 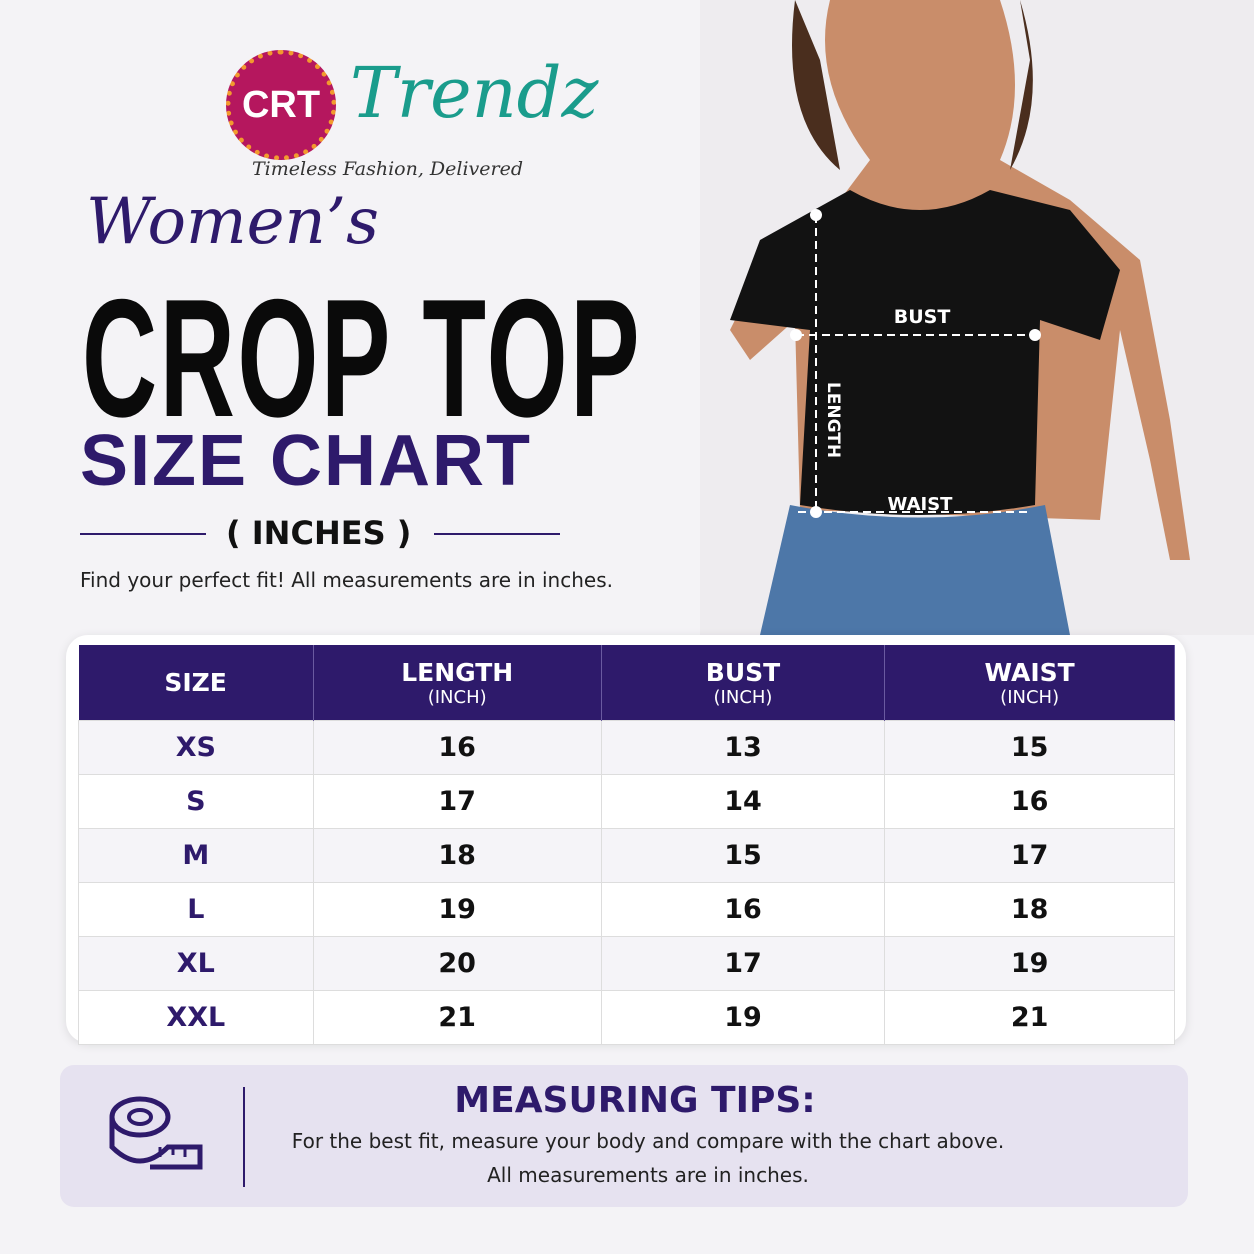 I want to click on table-row: XS 16 13 15, so click(x=626, y=747).